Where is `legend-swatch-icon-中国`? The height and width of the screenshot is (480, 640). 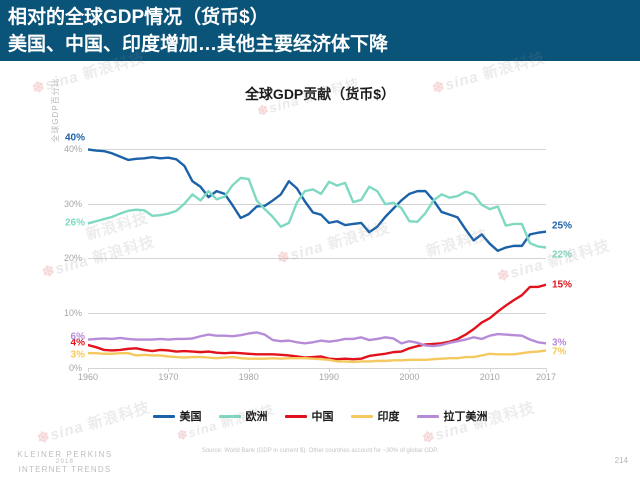 legend-swatch-icon-中国 is located at coordinates (295, 416).